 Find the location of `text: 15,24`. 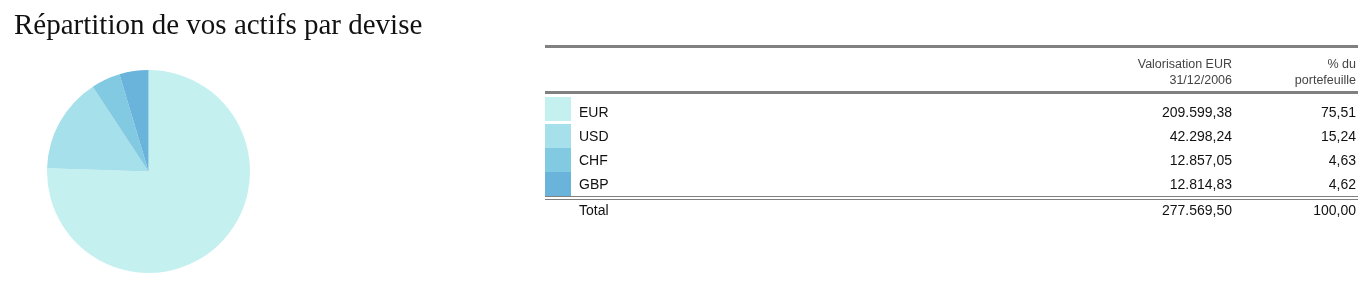

text: 15,24 is located at coordinates (1338, 136).